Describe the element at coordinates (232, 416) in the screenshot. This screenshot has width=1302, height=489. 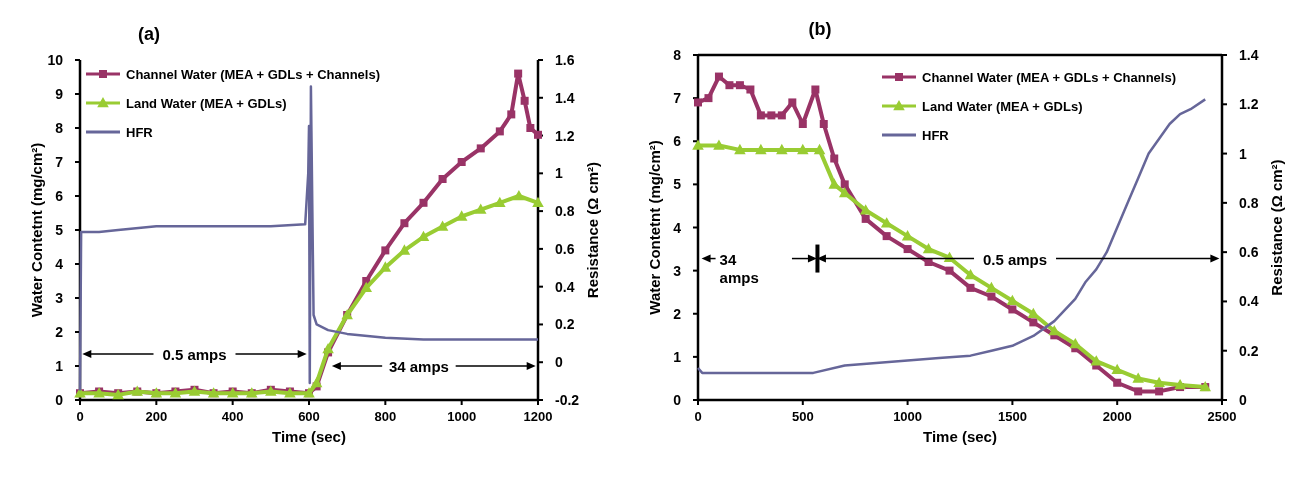
I see `x-tick-label: 400` at that location.